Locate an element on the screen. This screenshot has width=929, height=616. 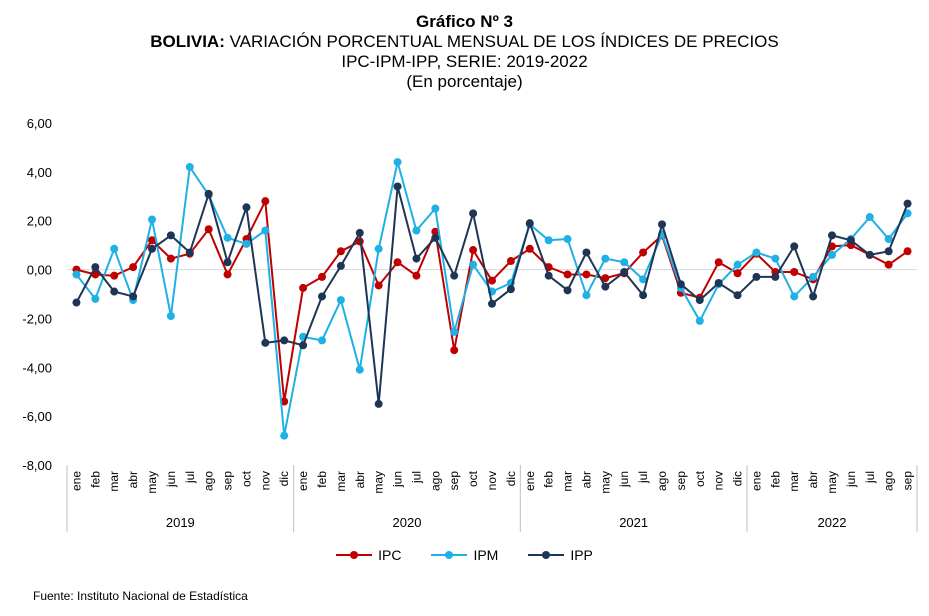
chart-title: Gráfico Nº 3 is located at coordinates (464, 21).